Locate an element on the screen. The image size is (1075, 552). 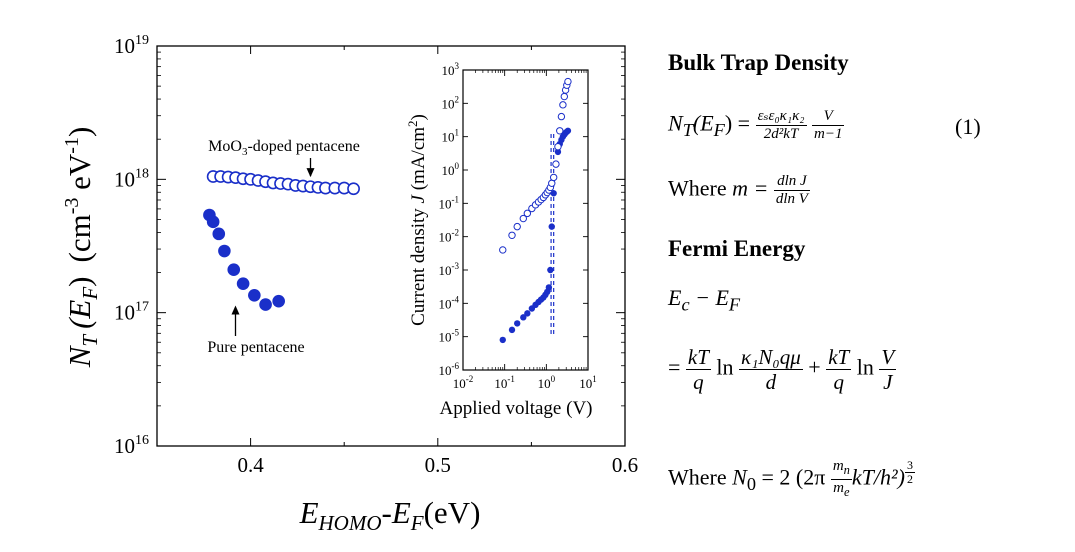
main-x-axis-label: EHOMO-EF(eV) is located at coordinates (390, 515).